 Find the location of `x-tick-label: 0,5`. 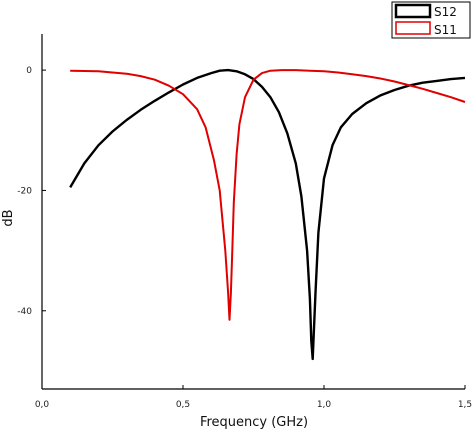

x-tick-label: 0,5 is located at coordinates (183, 405).